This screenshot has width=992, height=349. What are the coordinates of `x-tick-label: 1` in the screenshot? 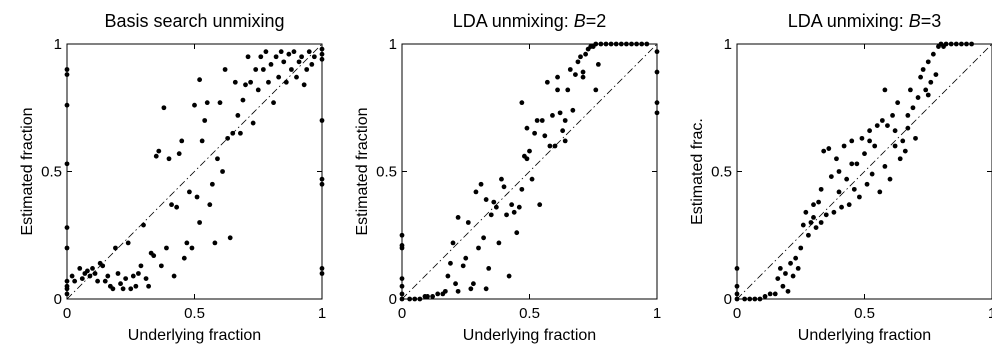 It's located at (990, 313).